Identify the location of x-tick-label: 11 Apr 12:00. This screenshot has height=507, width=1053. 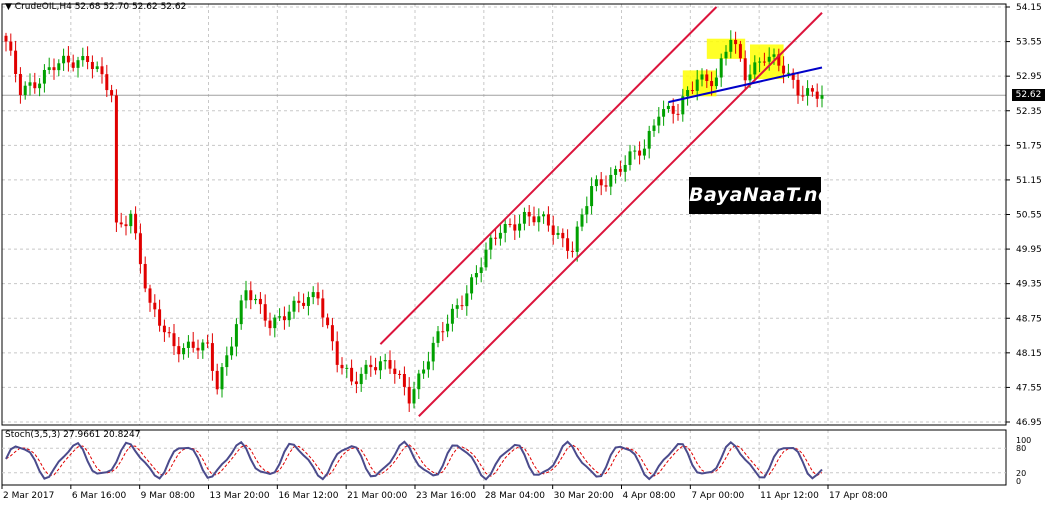
(789, 496).